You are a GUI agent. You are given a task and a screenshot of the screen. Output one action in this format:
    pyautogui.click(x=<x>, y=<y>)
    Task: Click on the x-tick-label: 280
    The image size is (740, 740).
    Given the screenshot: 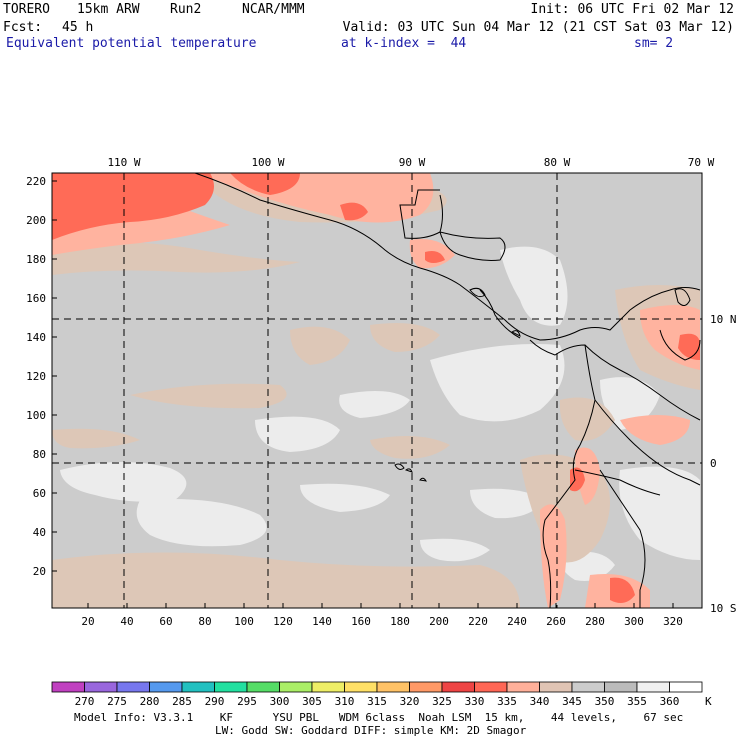 What is the action you would take?
    pyautogui.click(x=595, y=621)
    